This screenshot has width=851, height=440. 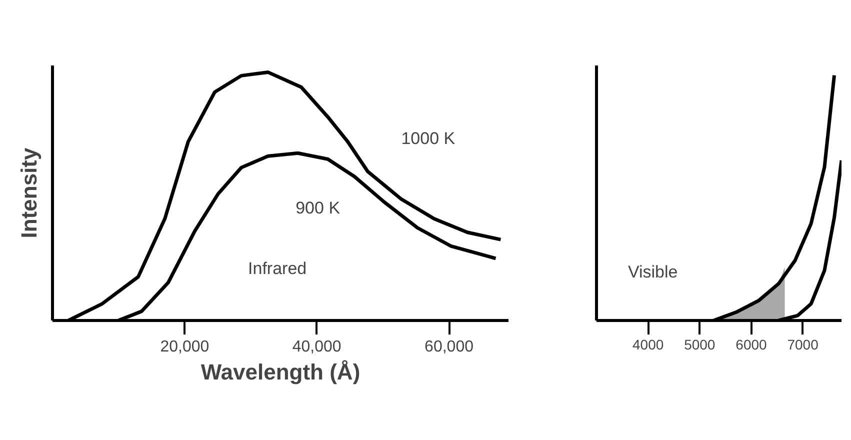 I want to click on series-label: 900 K, so click(x=318, y=208).